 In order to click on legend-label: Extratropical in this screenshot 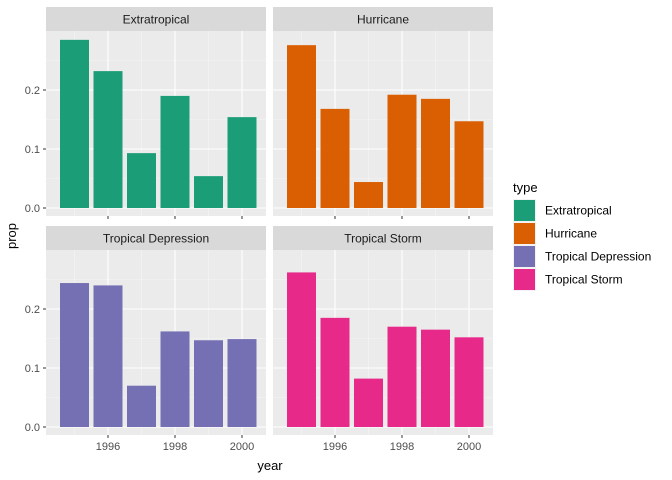, I will do `click(578, 211)`.